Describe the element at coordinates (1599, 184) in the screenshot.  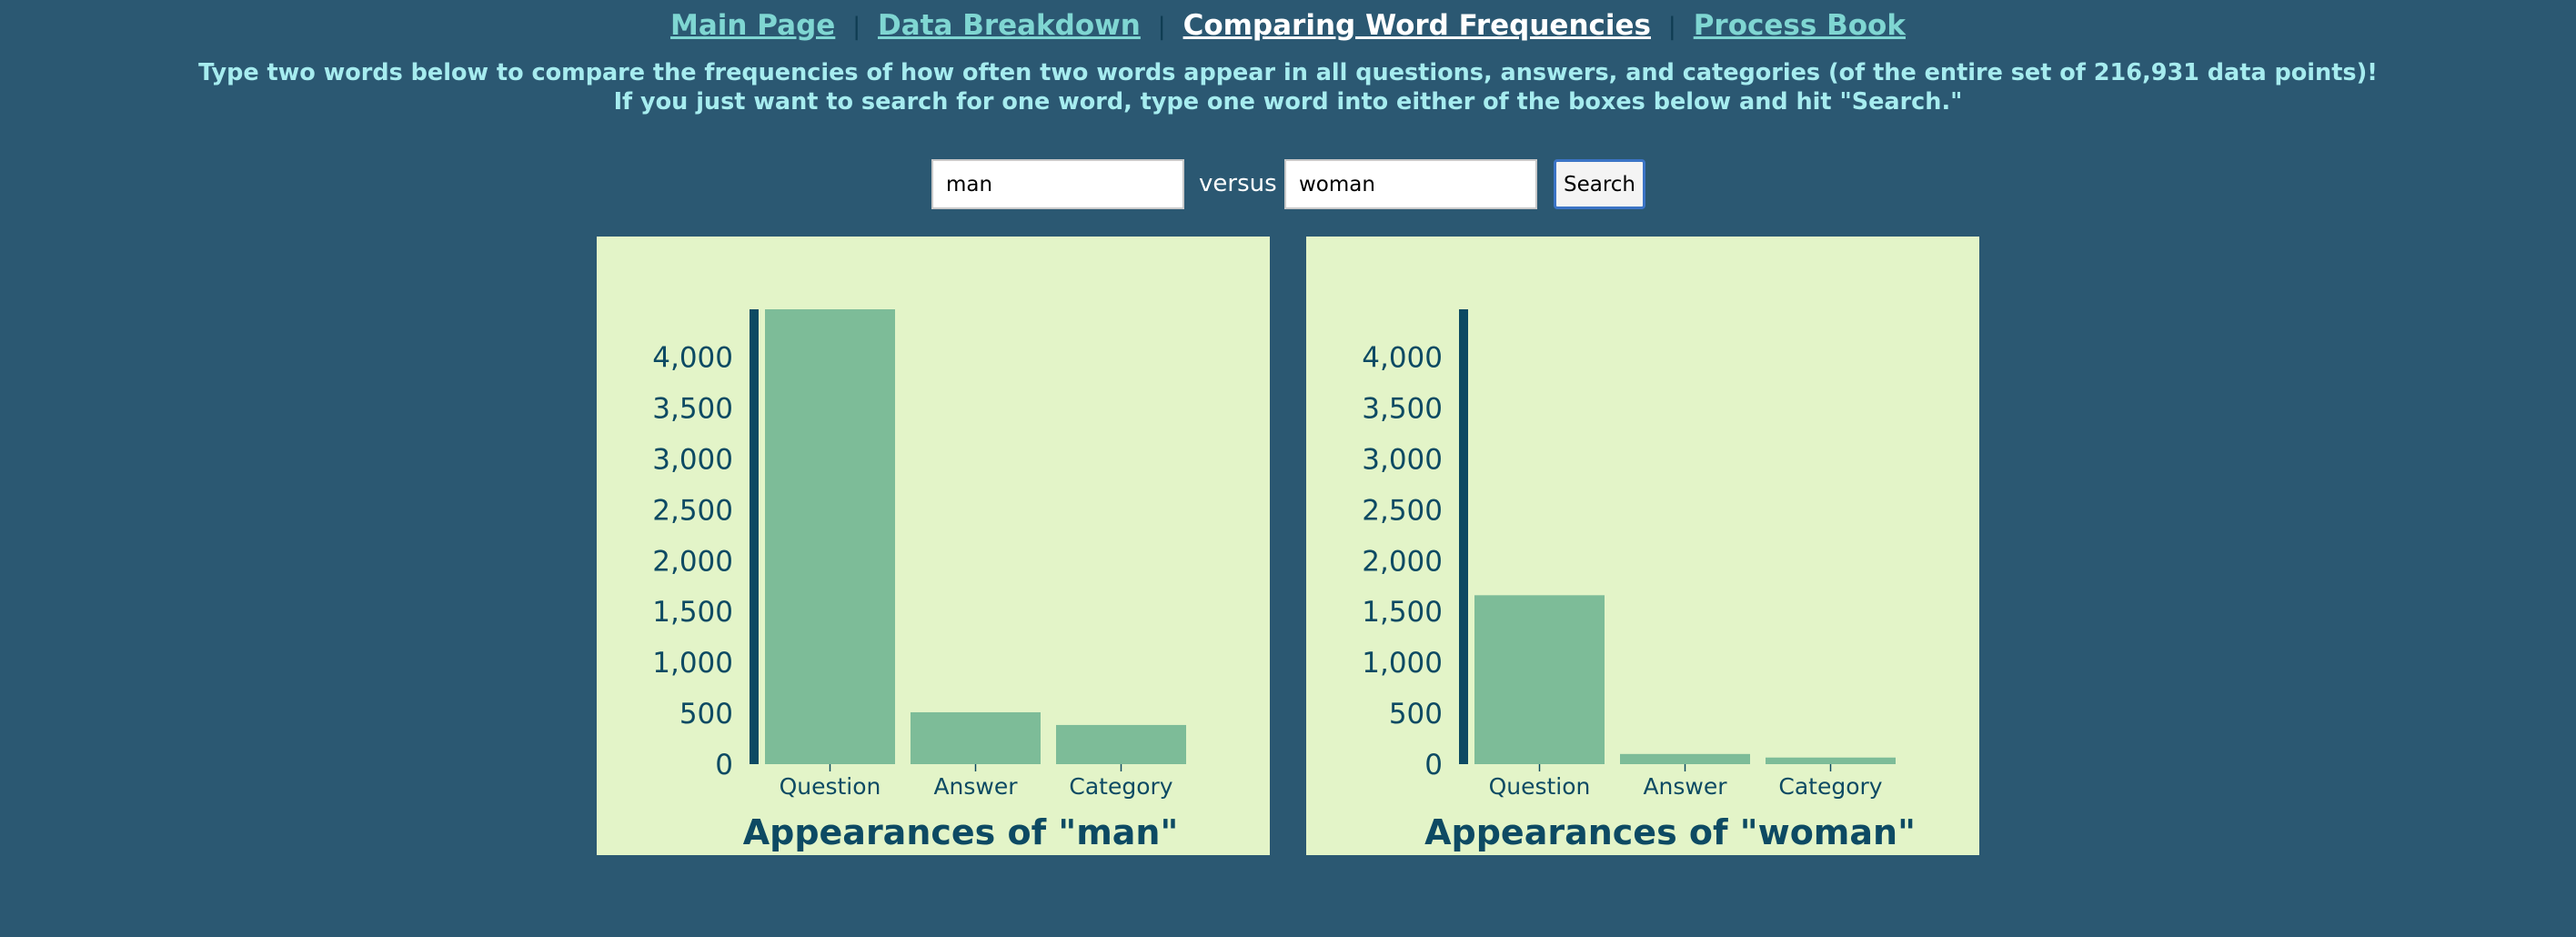
I see `search-button: Search` at that location.